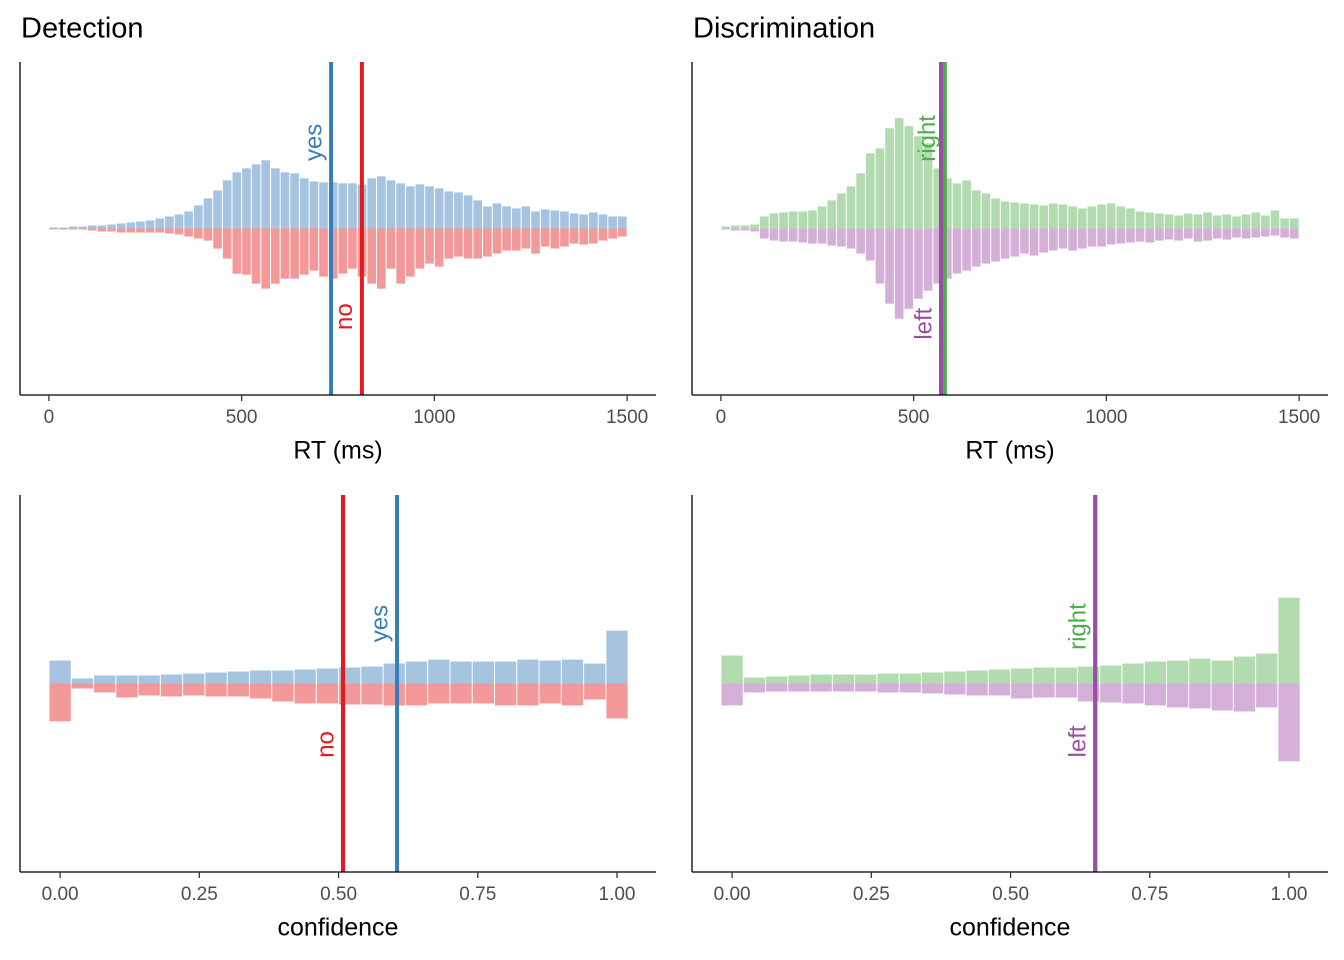 Image resolution: width=1344 pixels, height=960 pixels. I want to click on x-tick-label: 1.00, so click(1289, 894).